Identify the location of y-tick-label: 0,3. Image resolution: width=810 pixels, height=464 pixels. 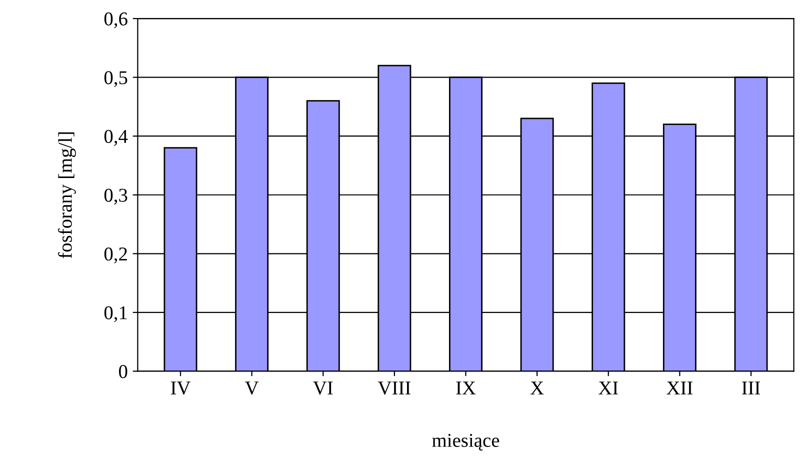
(116, 196).